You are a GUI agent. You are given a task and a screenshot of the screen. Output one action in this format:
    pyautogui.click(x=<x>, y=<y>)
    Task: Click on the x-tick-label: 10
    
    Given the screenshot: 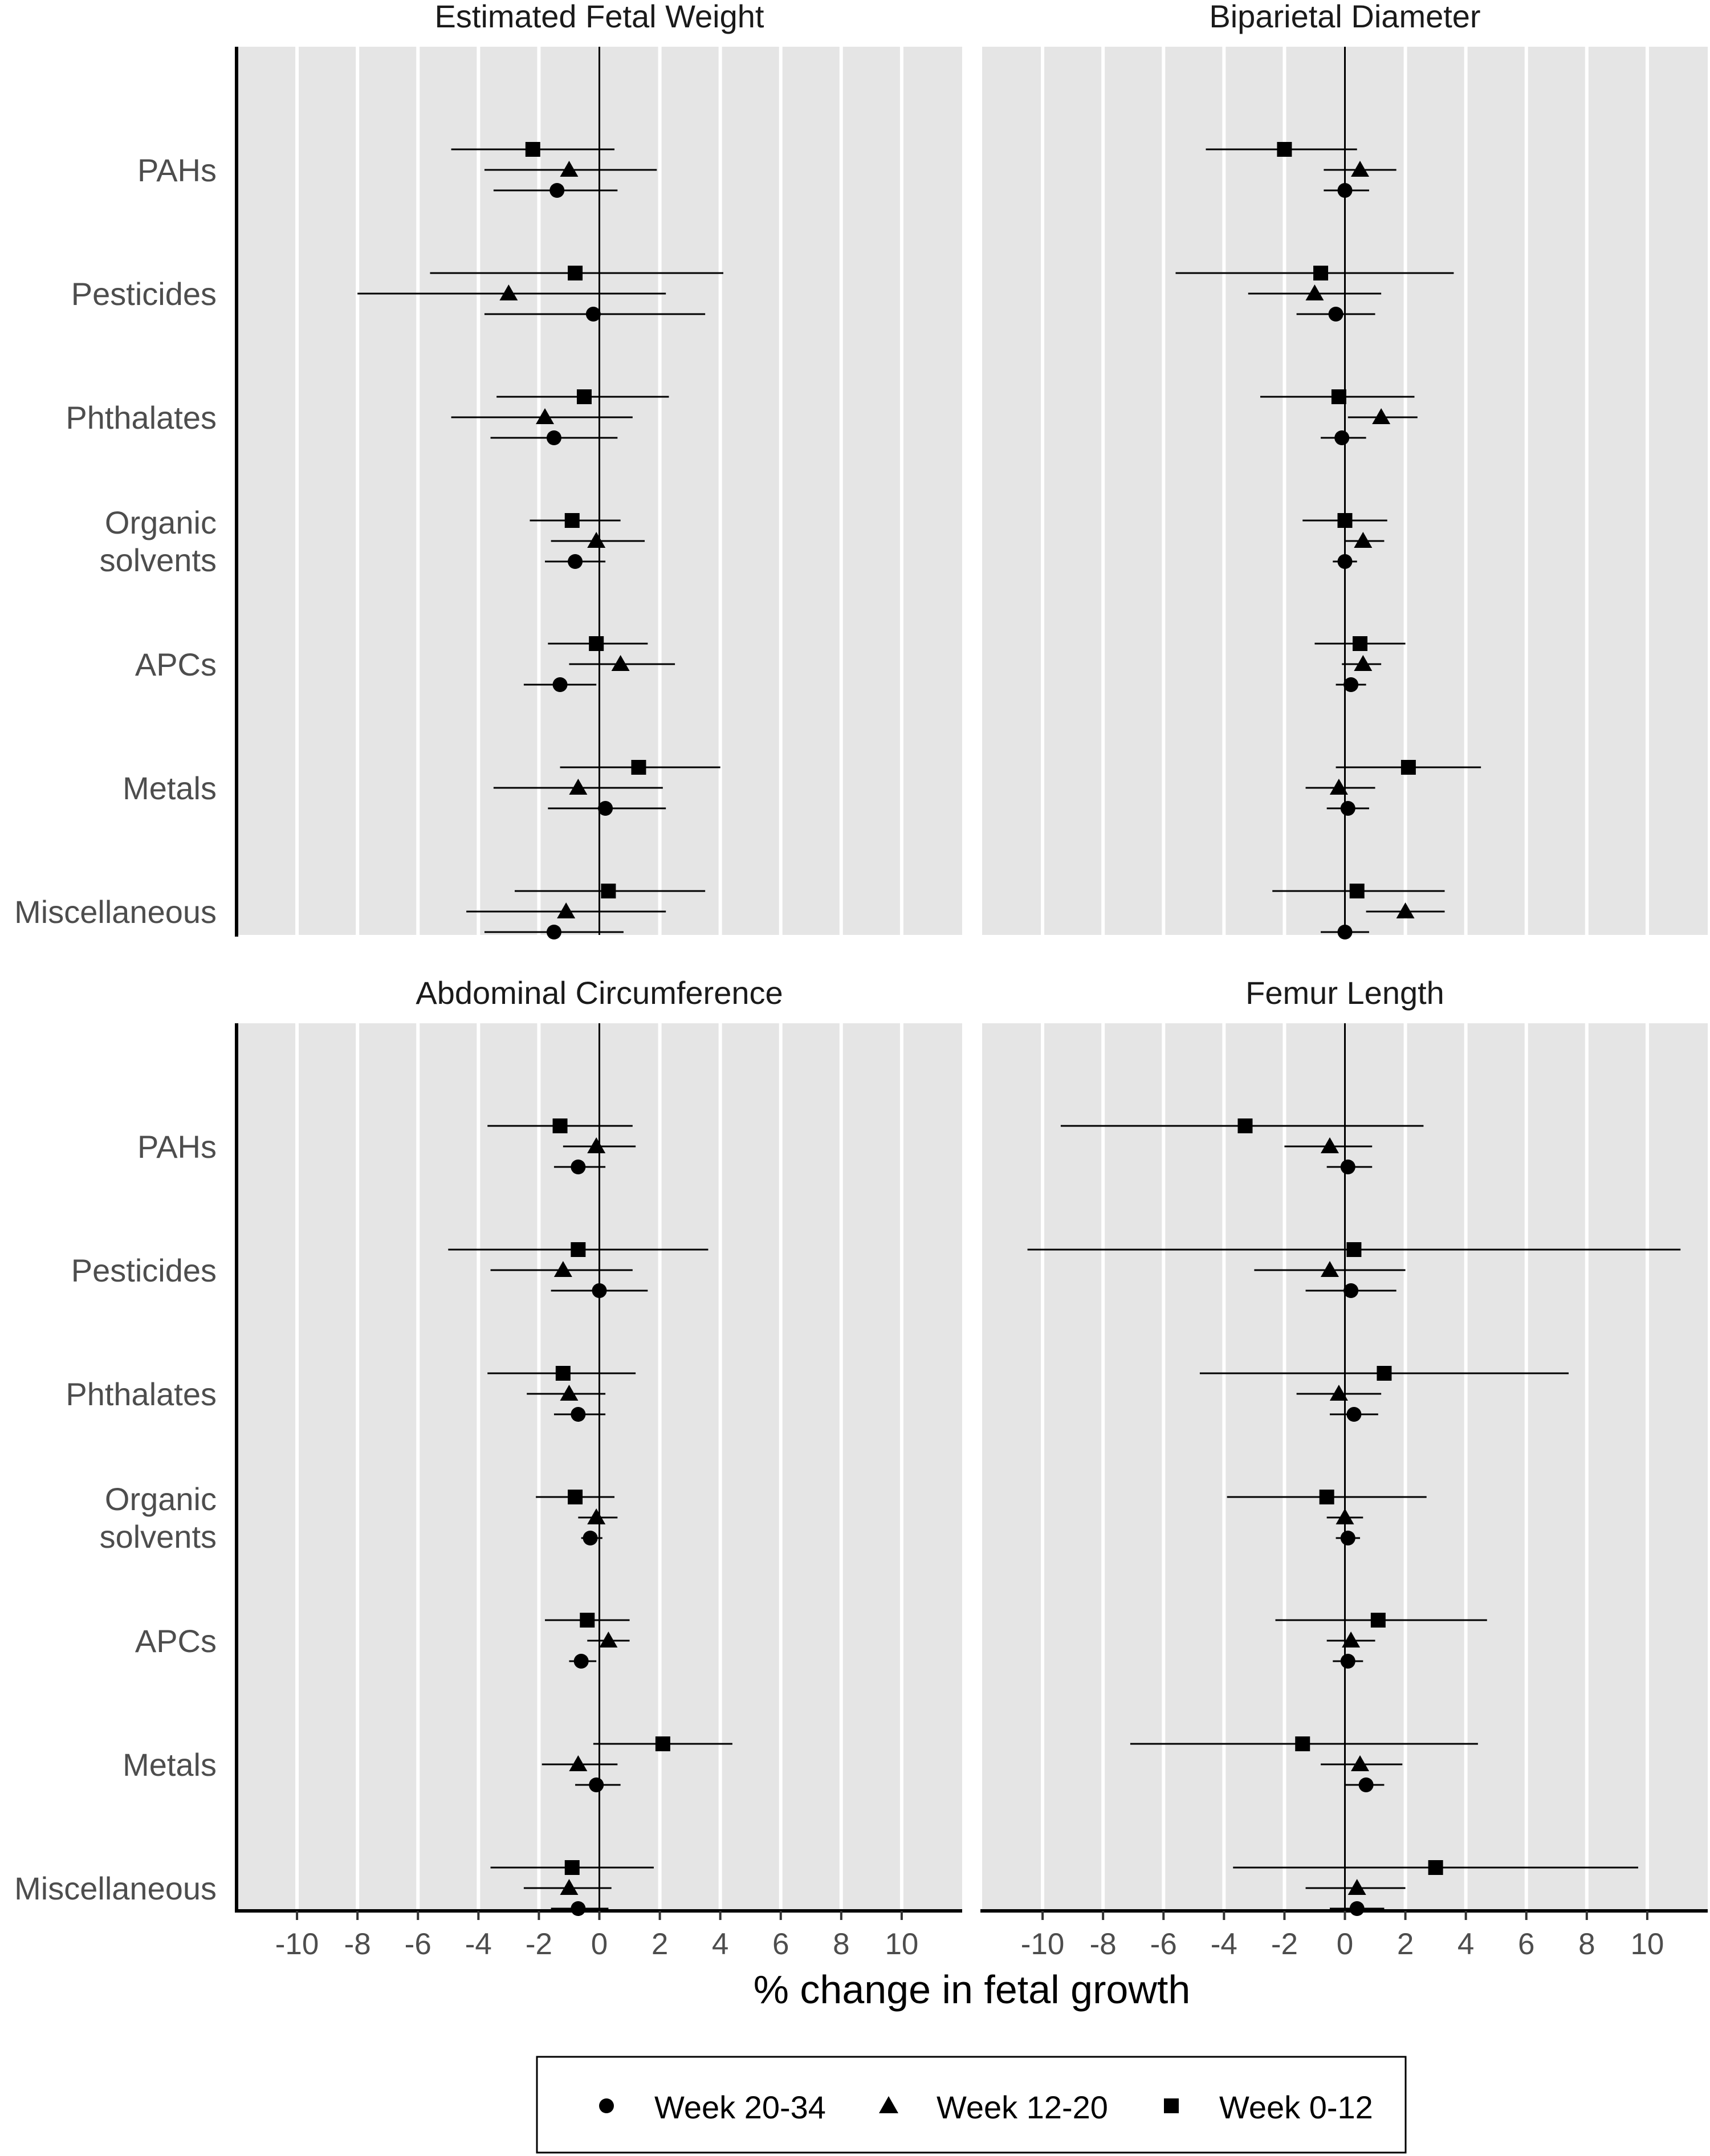 What is the action you would take?
    pyautogui.click(x=901, y=1944)
    